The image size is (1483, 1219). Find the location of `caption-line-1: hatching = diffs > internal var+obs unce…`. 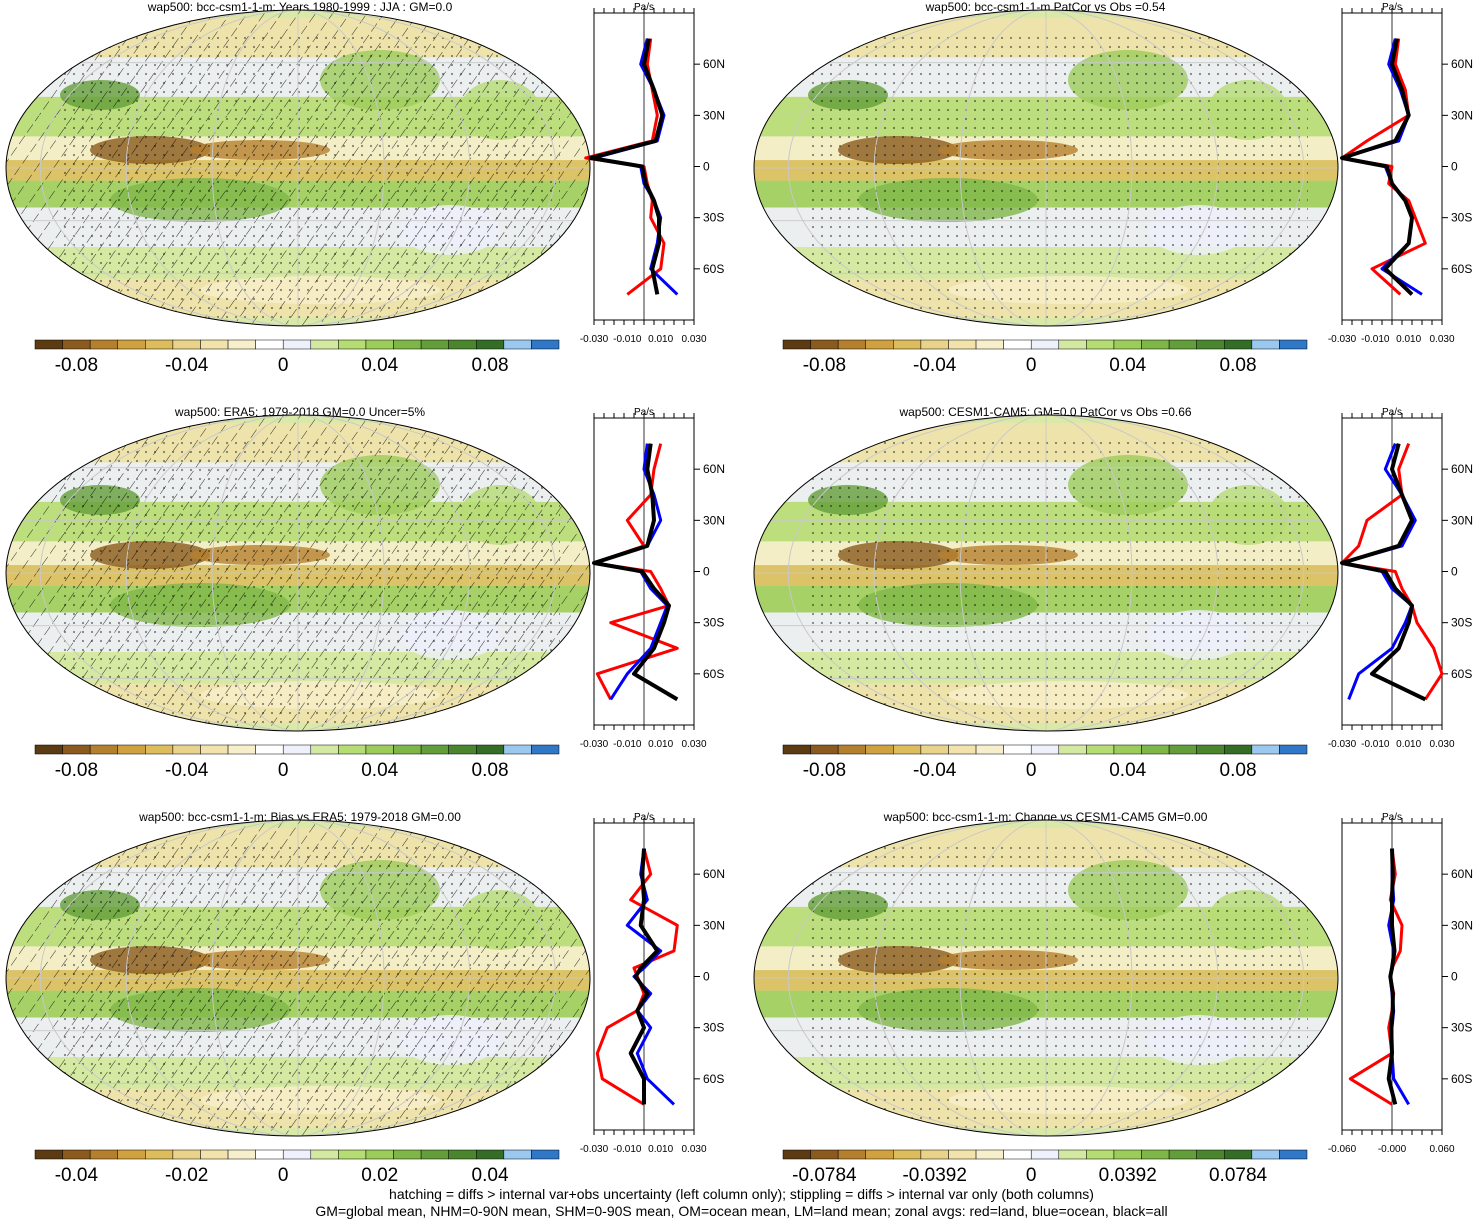

caption-line-1: hatching = diffs > internal var+obs unce… is located at coordinates (741, 1194).